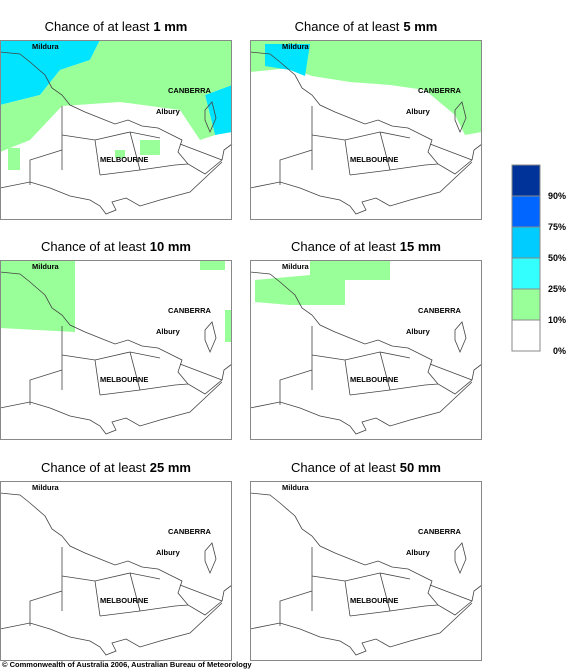 This screenshot has width=570, height=671. I want to click on title-amount: 50 mm, so click(420, 467).